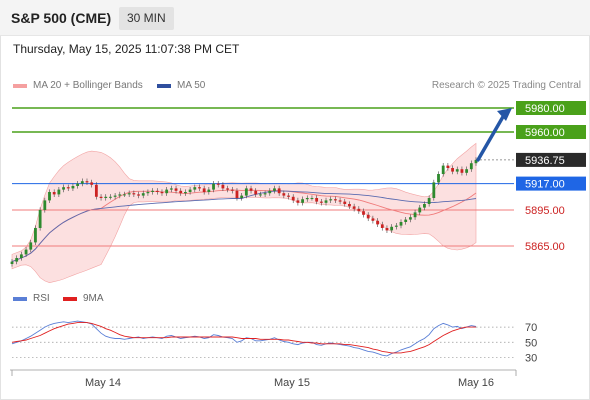 The width and height of the screenshot is (590, 400). Describe the element at coordinates (504, 114) in the screenshot. I see `forecast-arrow-head` at that location.